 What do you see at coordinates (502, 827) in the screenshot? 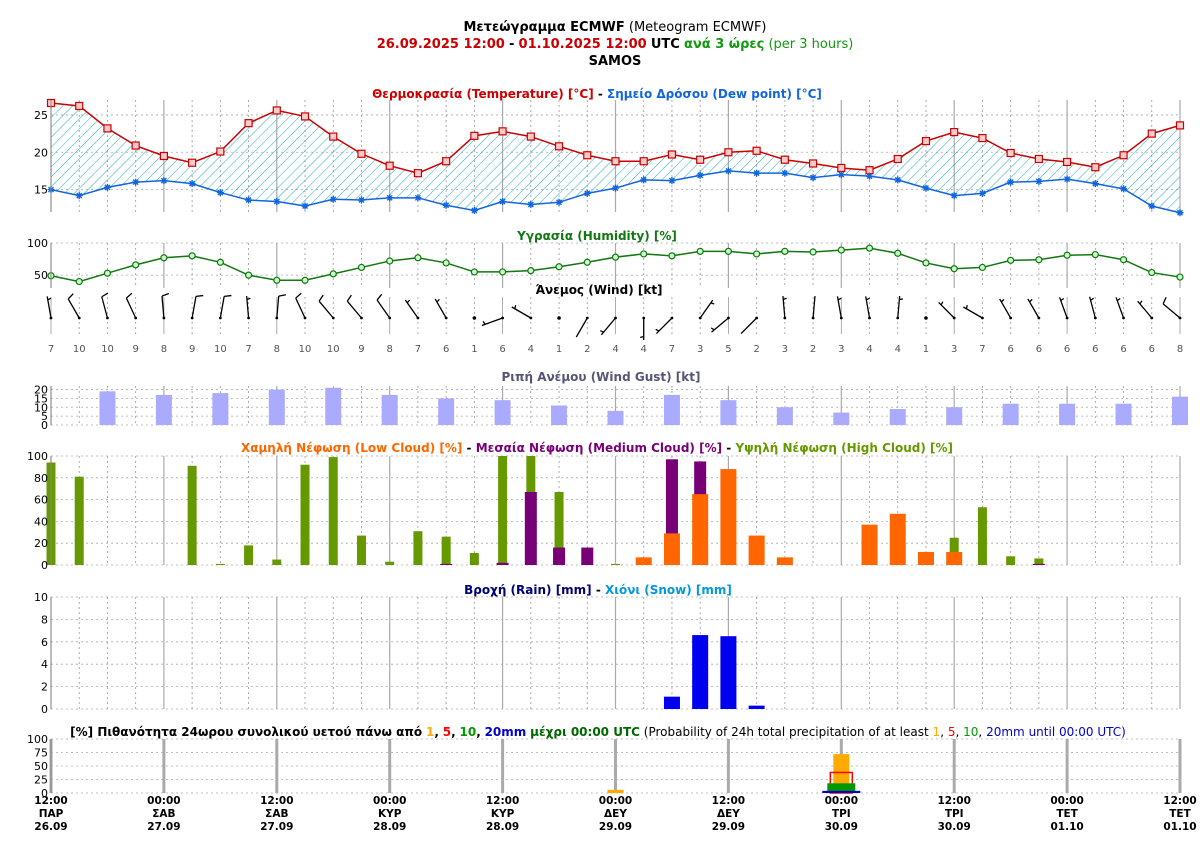
I see `x-date-label: 28.09` at bounding box center [502, 827].